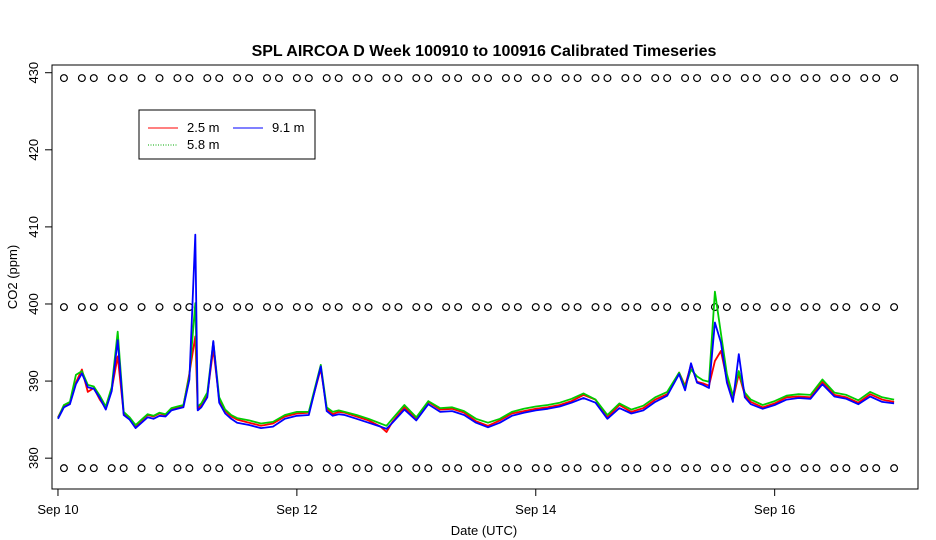 This screenshot has height=540, width=936. What do you see at coordinates (774, 509) in the screenshot?
I see `x-tick-label: Sep 16` at bounding box center [774, 509].